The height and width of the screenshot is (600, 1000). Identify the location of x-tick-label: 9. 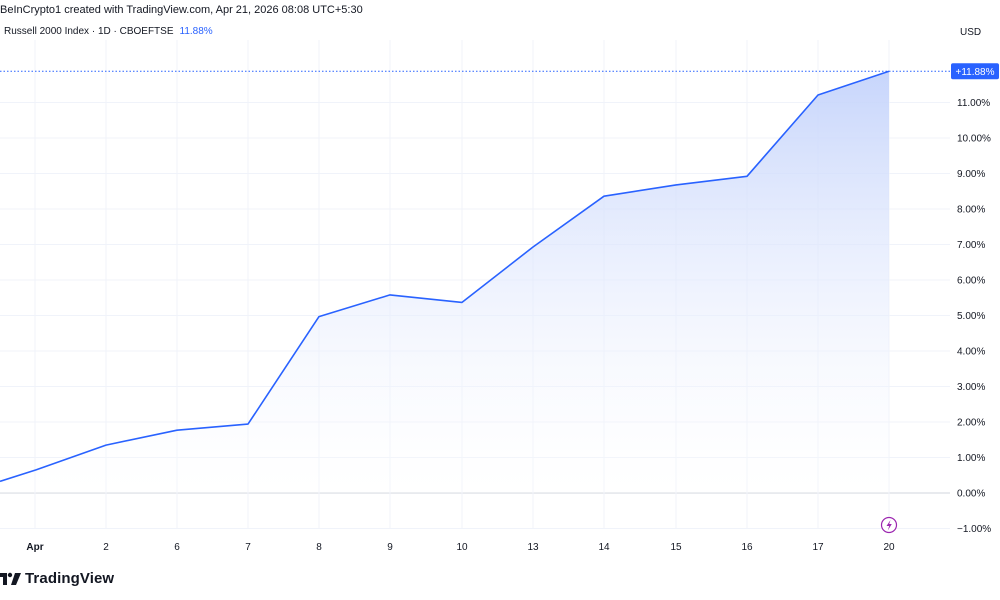
(390, 547).